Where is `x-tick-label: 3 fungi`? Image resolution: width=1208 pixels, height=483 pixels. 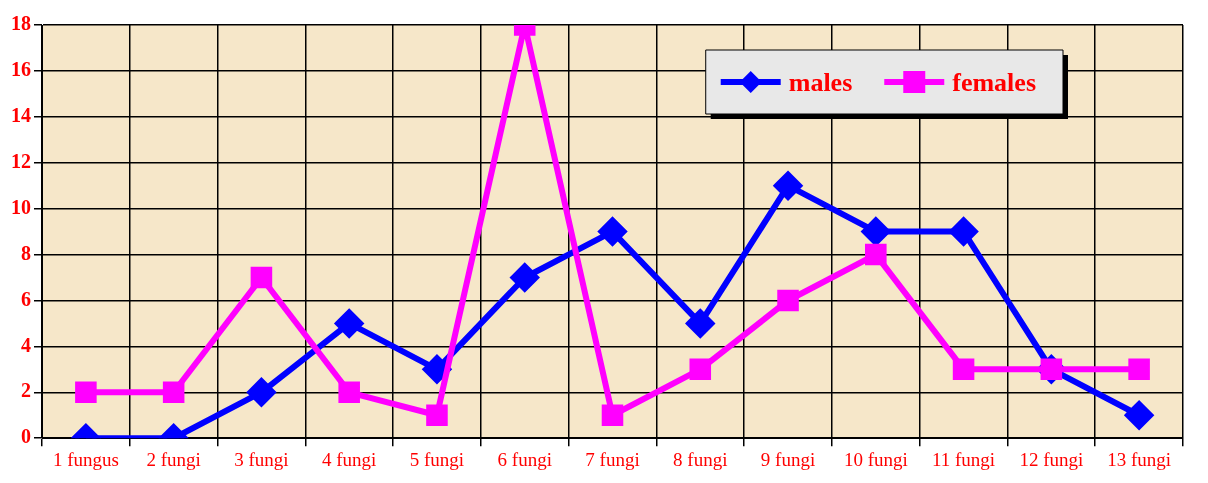 x-tick-label: 3 fungi is located at coordinates (261, 459).